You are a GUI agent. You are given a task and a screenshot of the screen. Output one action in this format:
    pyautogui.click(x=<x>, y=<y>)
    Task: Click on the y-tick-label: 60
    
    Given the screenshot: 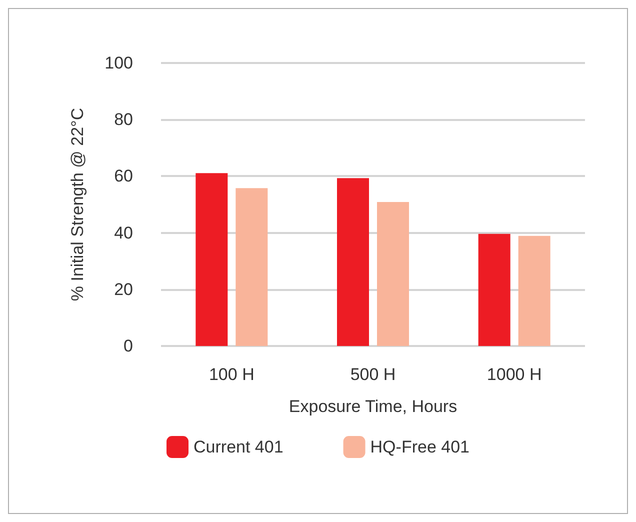 What is the action you would take?
    pyautogui.click(x=123, y=176)
    